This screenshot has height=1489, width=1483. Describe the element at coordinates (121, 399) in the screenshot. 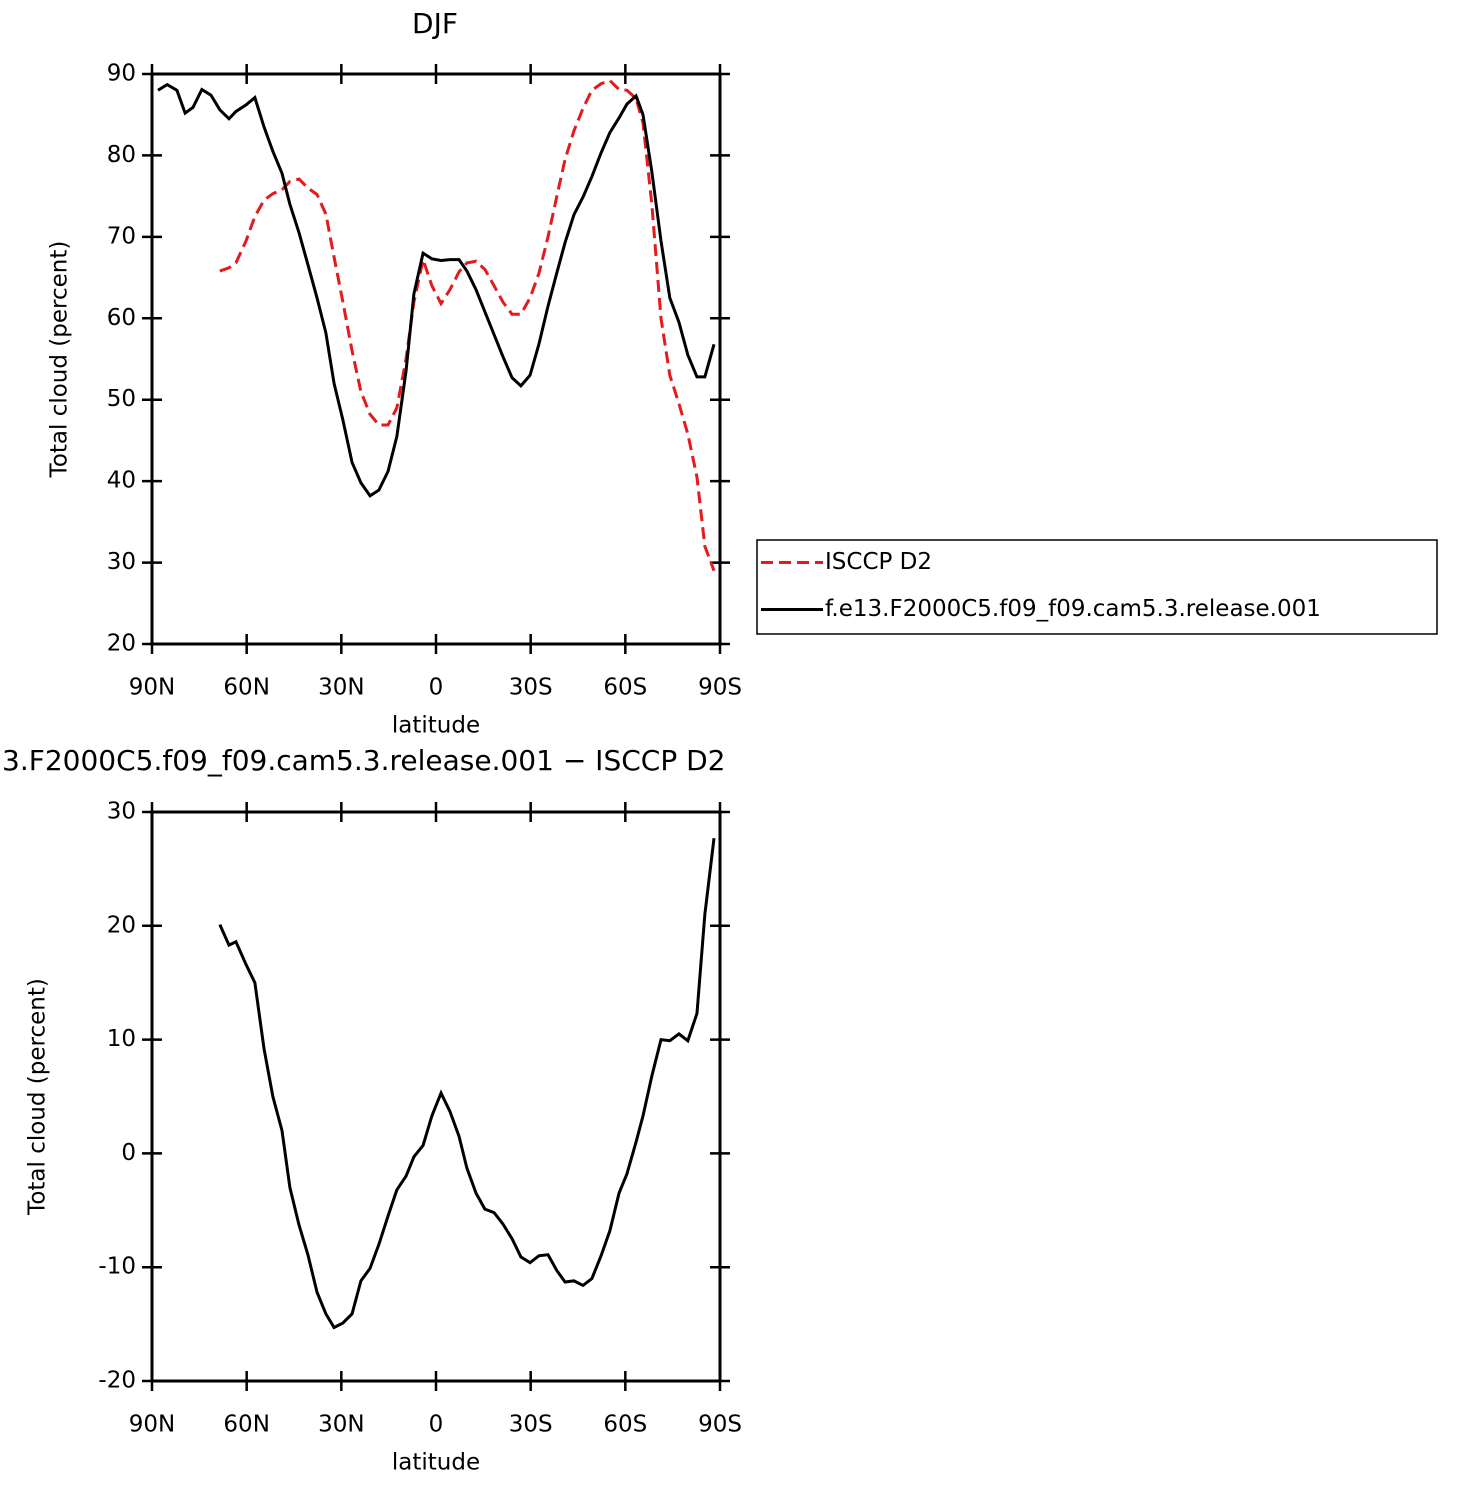

I see `y-tick-label: 50` at that location.